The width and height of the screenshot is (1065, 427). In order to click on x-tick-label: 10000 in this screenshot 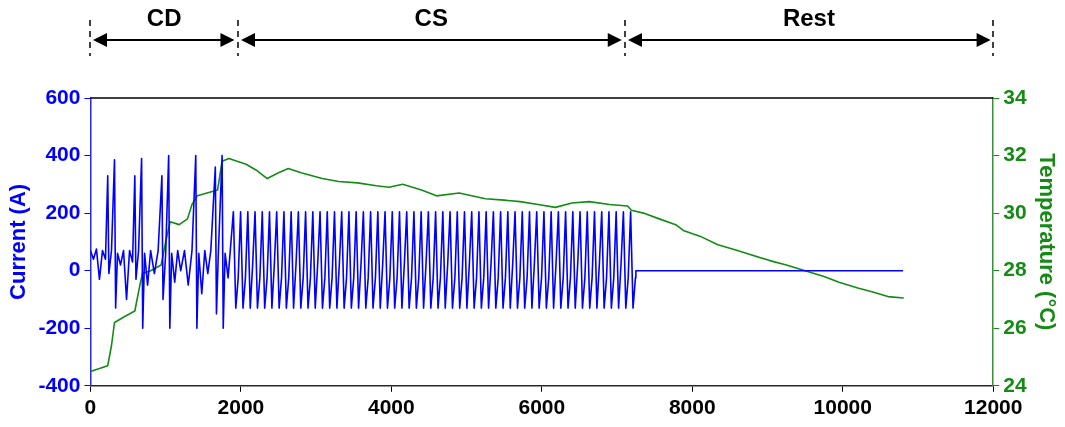, I will do `click(842, 407)`.